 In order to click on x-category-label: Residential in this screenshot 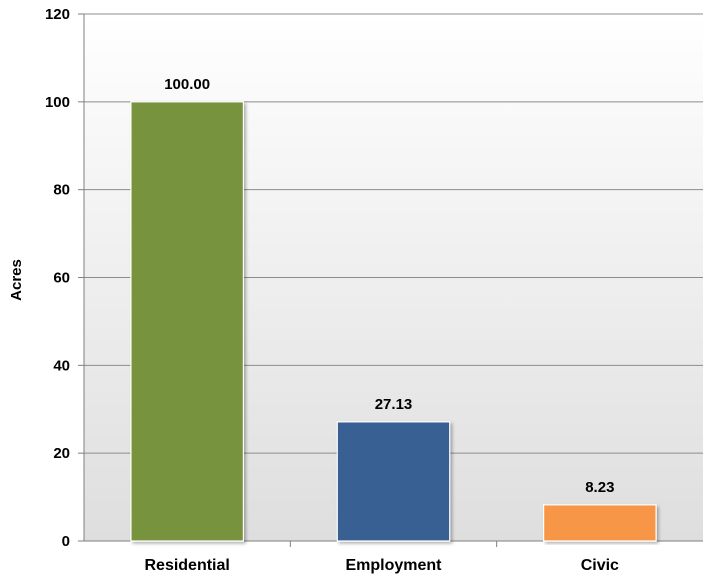, I will do `click(186, 565)`.